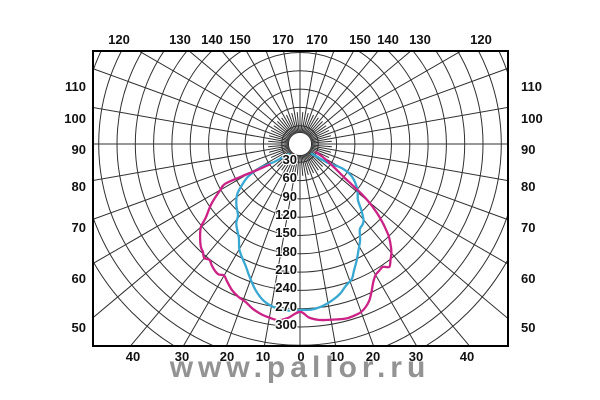 The image size is (600, 400). What do you see at coordinates (300, 367) in the screenshot?
I see `watermark: www.pallor.ru` at bounding box center [300, 367].